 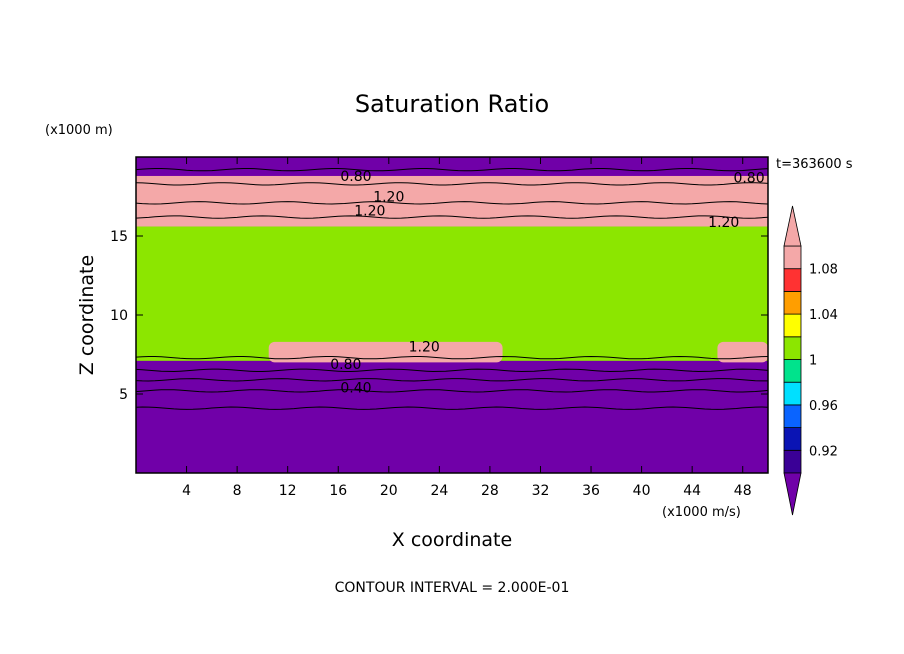 What do you see at coordinates (701, 512) in the screenshot?
I see `x-axis-unit: (x1000 m/s)` at bounding box center [701, 512].